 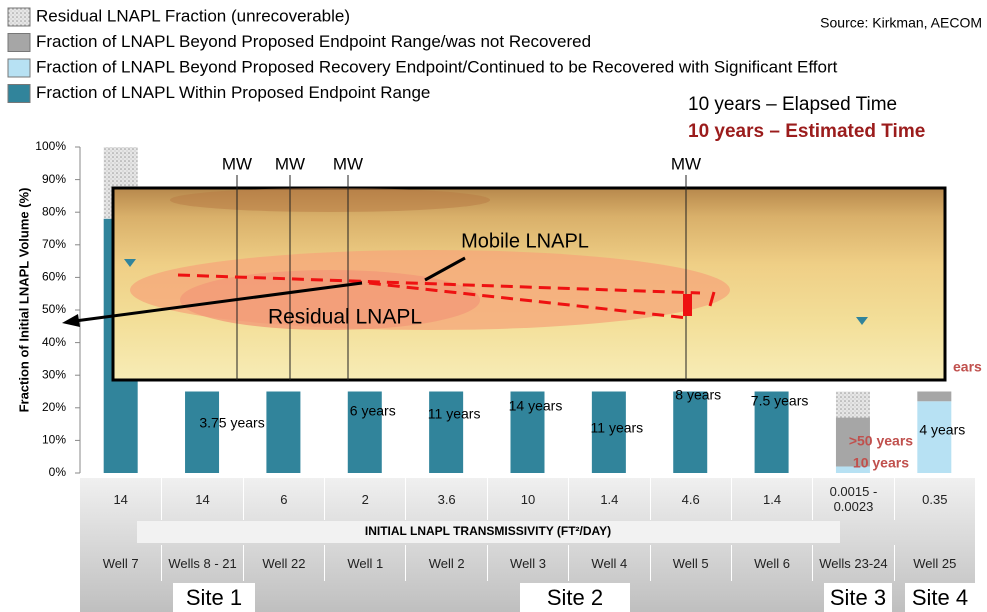 I want to click on y-tick-label: 90%, so click(x=54, y=179).